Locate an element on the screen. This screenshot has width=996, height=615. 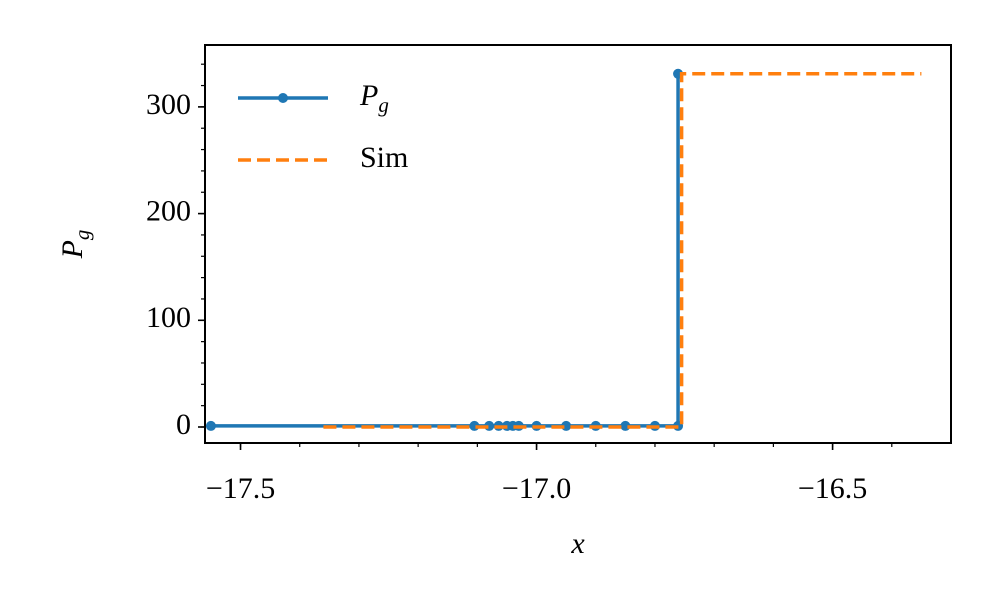
x-tick-label: −16.5 is located at coordinates (832, 488).